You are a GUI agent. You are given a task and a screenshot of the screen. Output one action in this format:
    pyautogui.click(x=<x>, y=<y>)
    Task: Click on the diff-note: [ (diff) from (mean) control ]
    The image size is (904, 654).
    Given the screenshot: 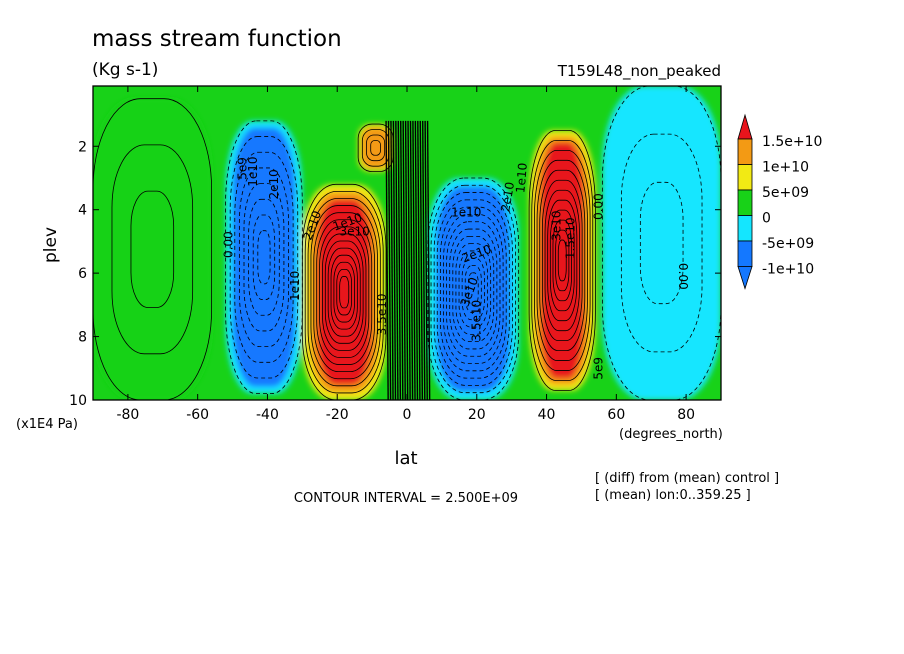 What is the action you would take?
    pyautogui.click(x=687, y=478)
    